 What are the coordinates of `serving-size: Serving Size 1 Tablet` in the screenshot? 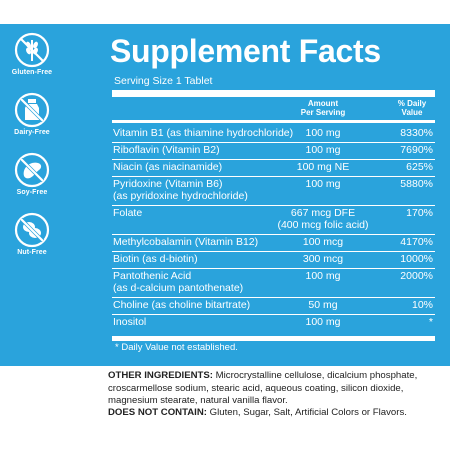 It's located at (163, 81).